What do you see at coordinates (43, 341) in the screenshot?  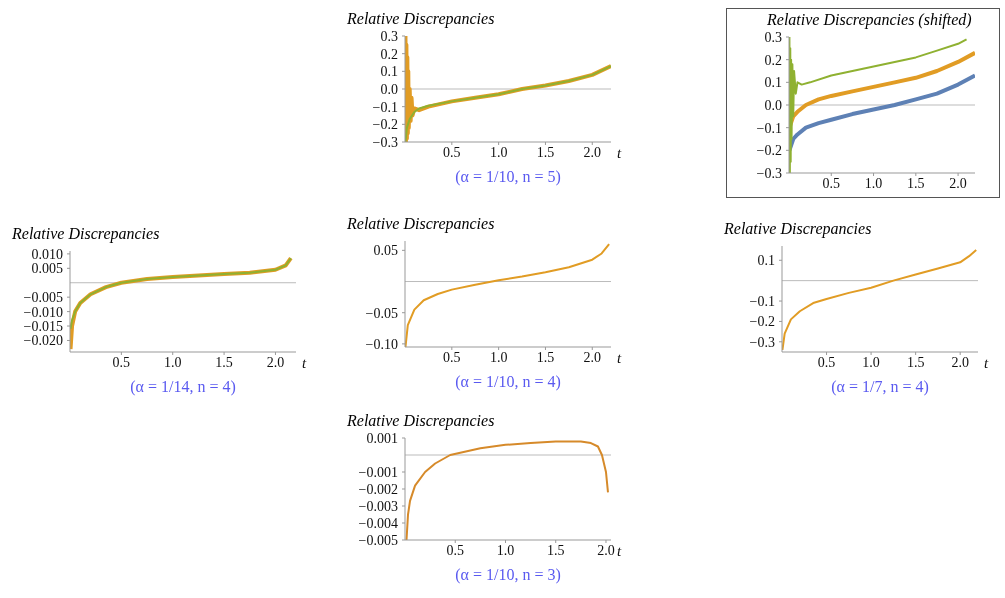 I see `y-tick-label: −0.020` at bounding box center [43, 341].